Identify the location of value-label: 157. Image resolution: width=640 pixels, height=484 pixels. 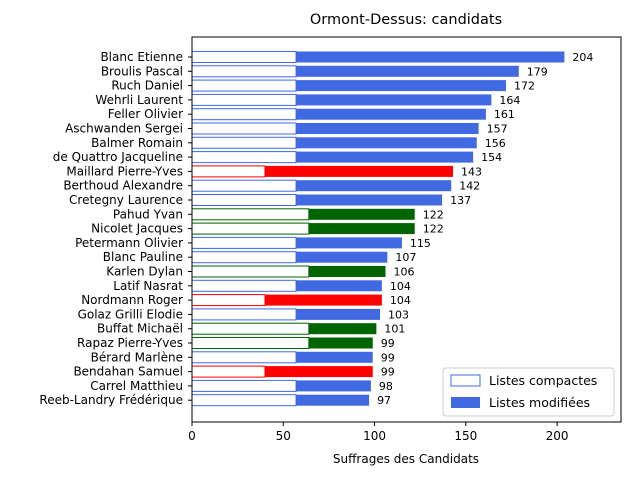
(497, 129).